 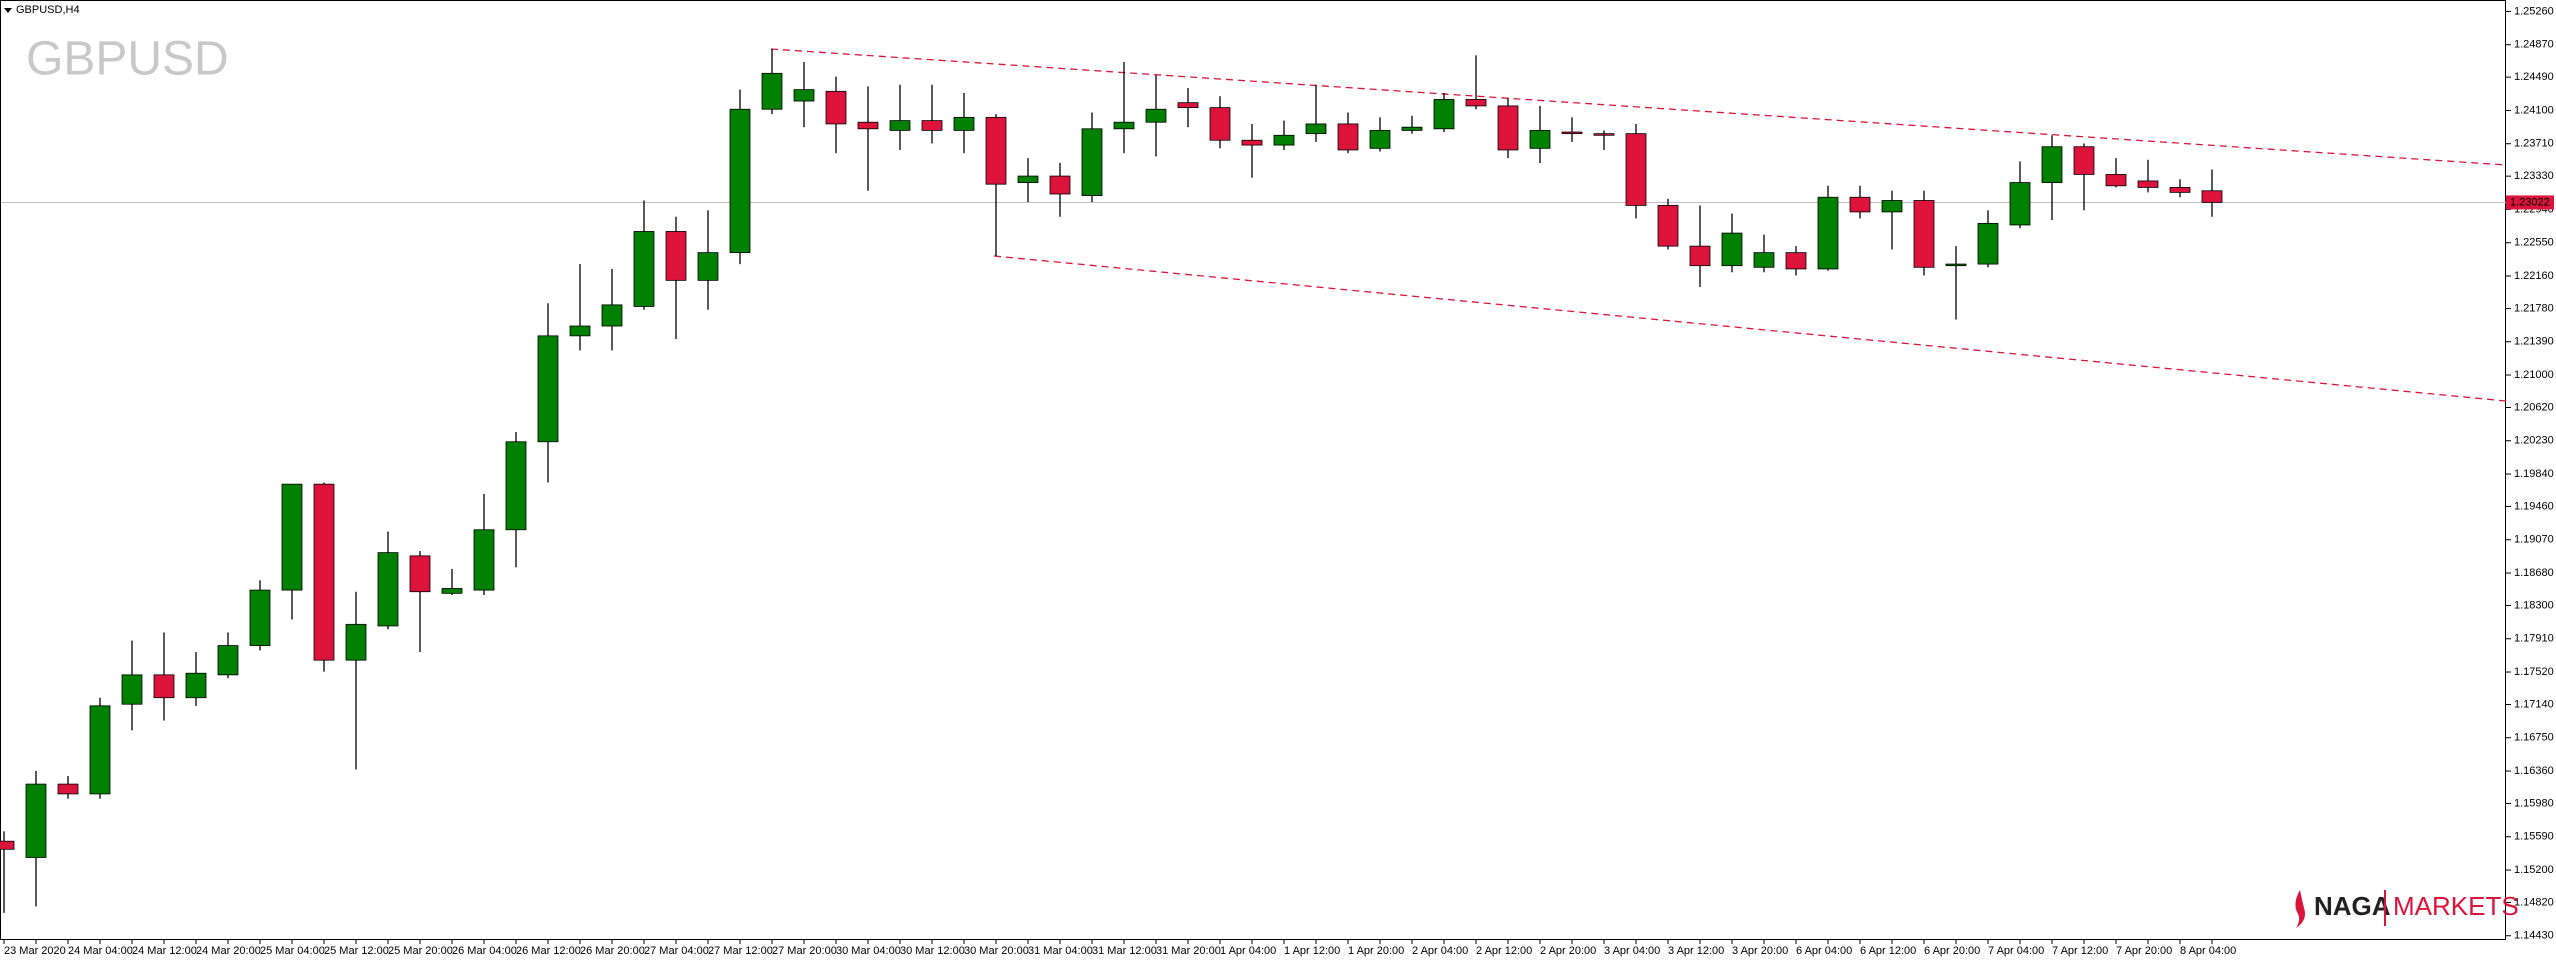 What do you see at coordinates (2534, 672) in the screenshot?
I see `y-tick-label: 1.17520` at bounding box center [2534, 672].